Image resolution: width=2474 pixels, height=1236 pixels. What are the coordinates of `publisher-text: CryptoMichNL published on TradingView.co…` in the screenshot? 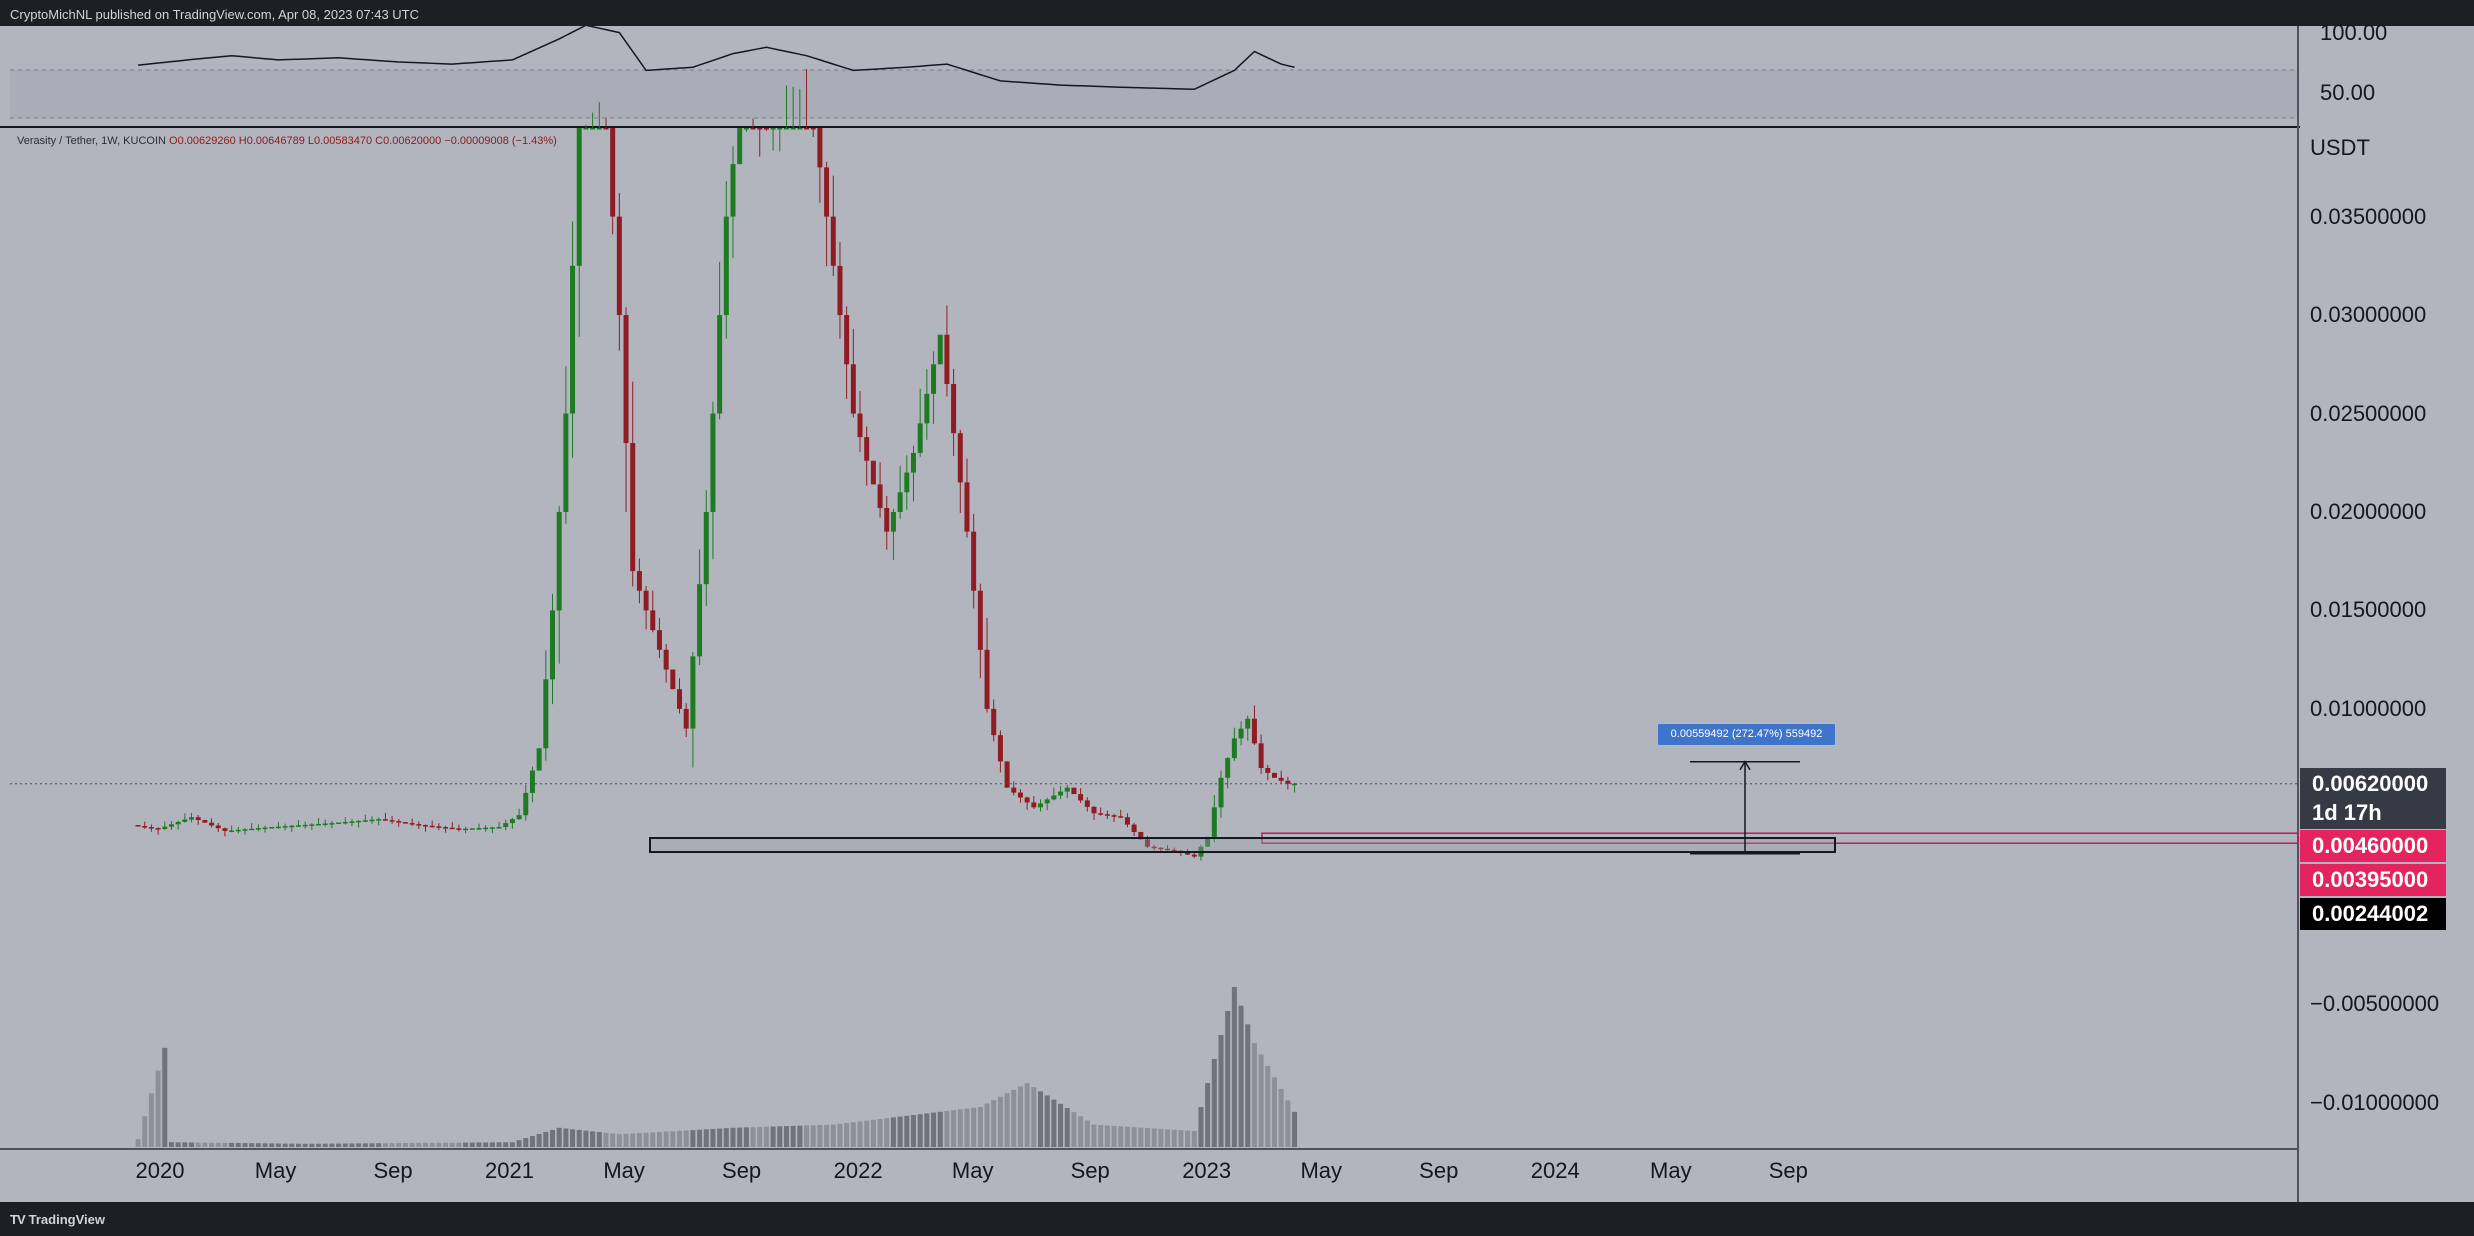 It's located at (215, 14).